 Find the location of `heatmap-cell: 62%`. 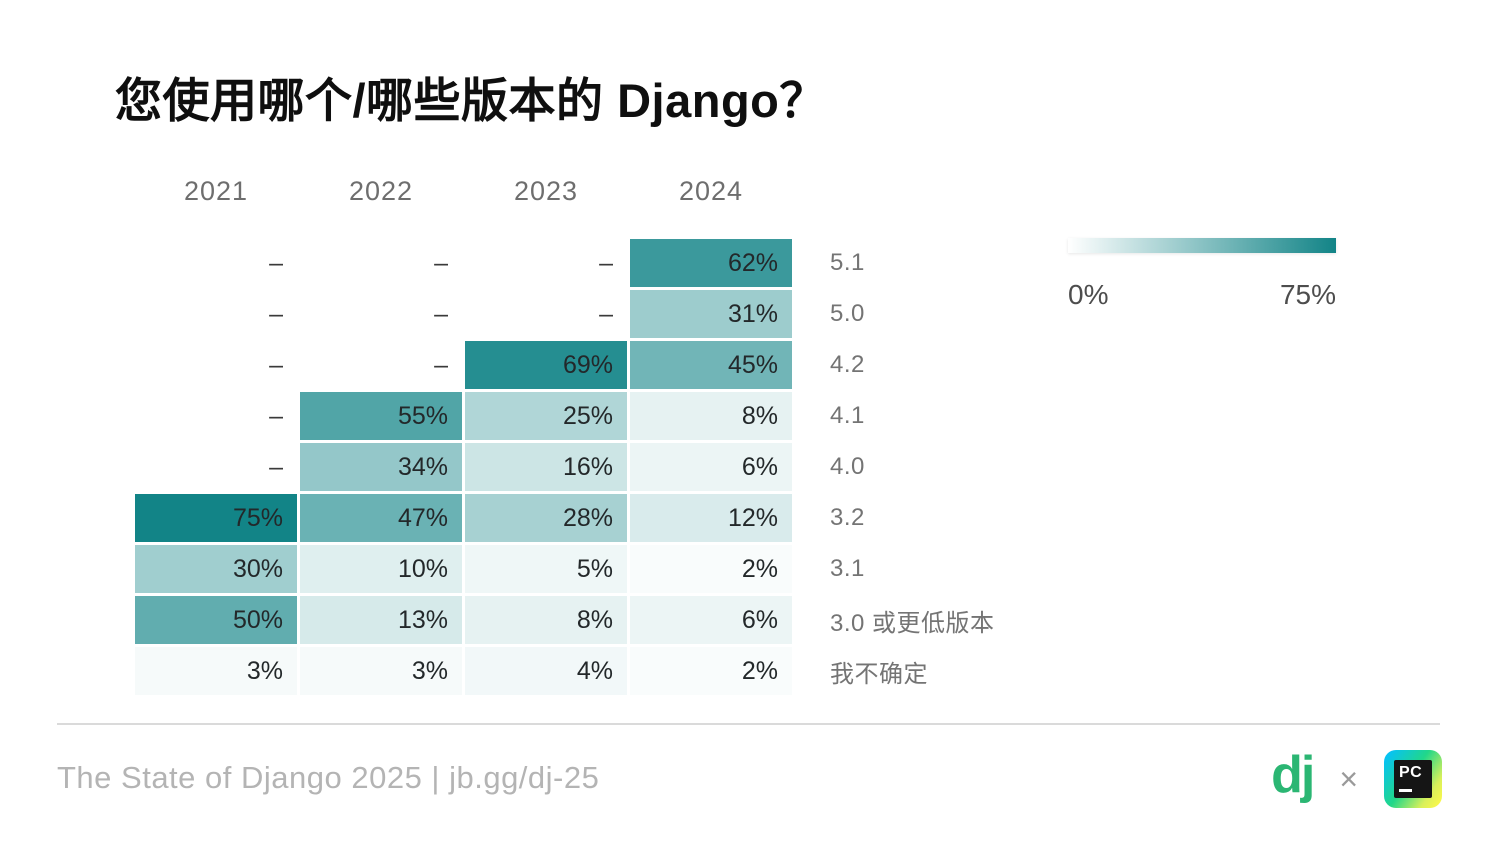

heatmap-cell: 62% is located at coordinates (711, 263).